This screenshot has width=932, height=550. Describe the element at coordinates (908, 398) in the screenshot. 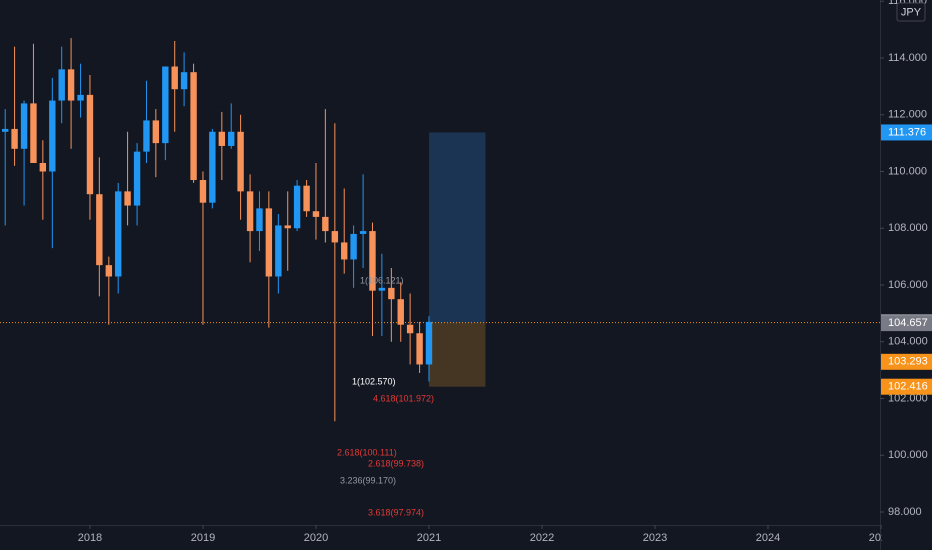

I see `y-tick-label: 102.000` at that location.